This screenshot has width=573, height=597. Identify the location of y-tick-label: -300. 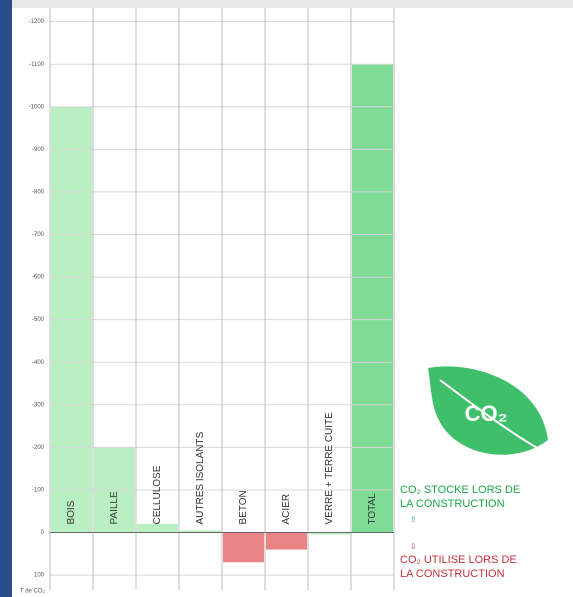
(38, 405).